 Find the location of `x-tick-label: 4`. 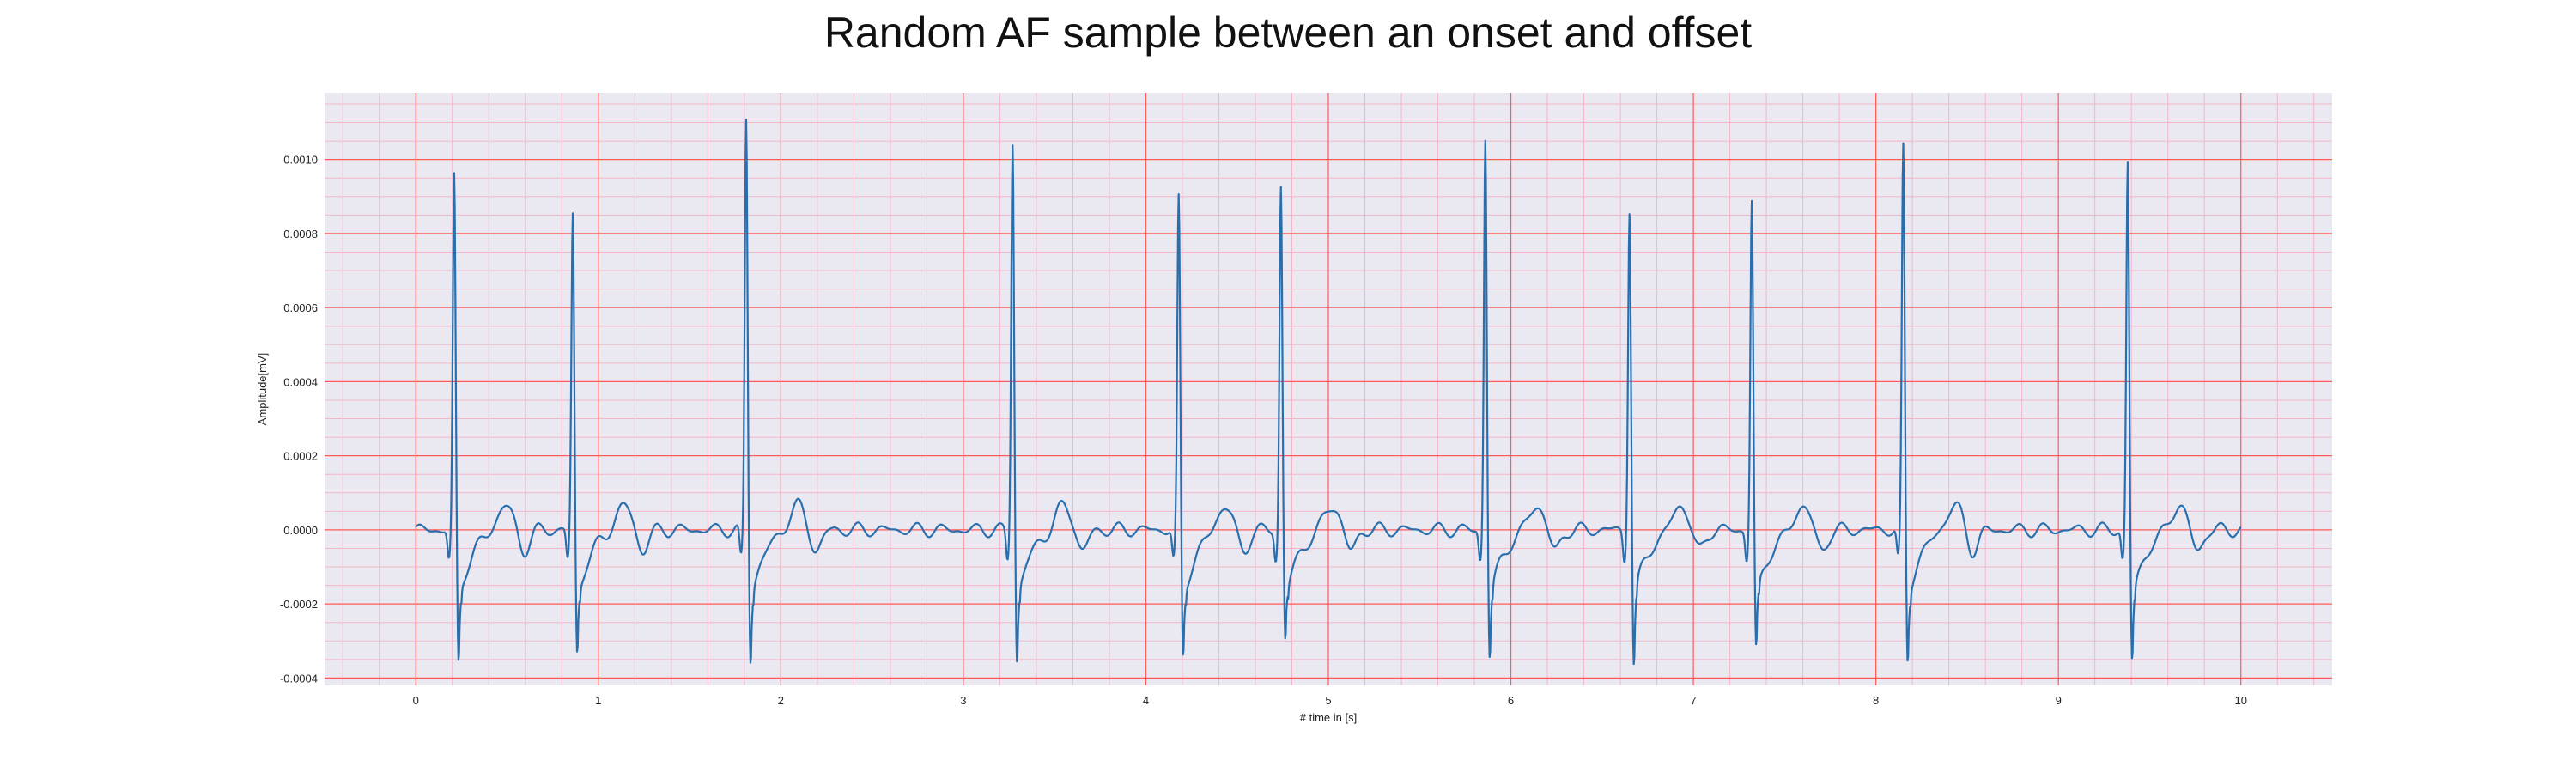

x-tick-label: 4 is located at coordinates (1146, 700).